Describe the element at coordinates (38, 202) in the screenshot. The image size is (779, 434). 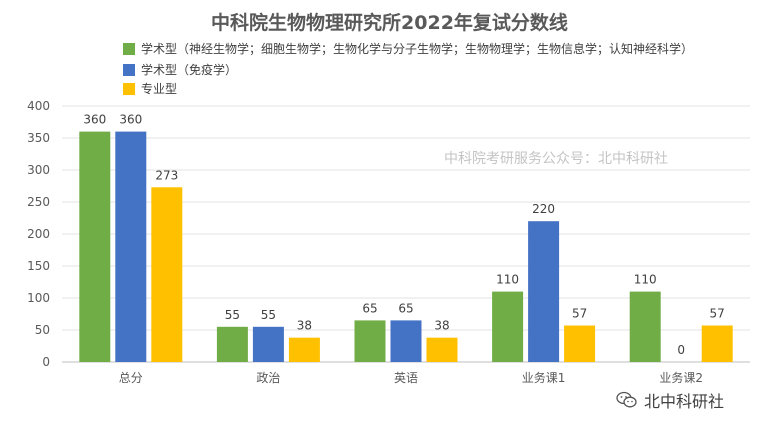
I see `y-tick-label: 250` at that location.